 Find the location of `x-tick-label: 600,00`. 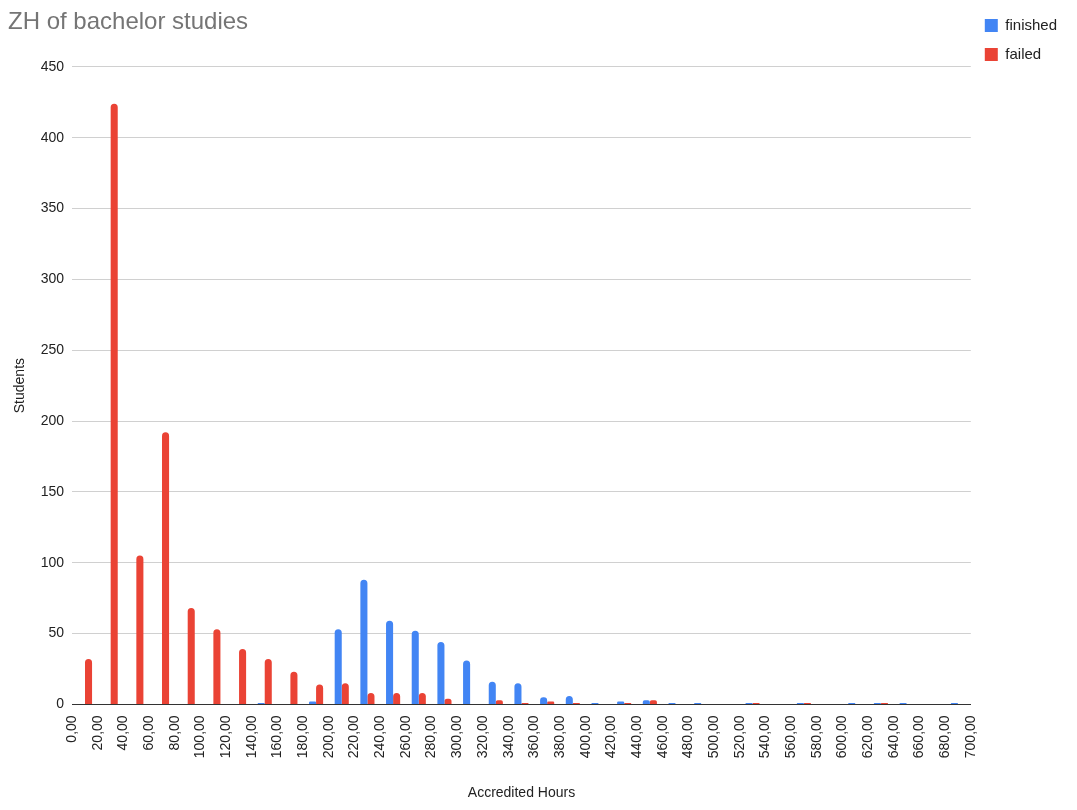

x-tick-label: 600,00 is located at coordinates (841, 737).